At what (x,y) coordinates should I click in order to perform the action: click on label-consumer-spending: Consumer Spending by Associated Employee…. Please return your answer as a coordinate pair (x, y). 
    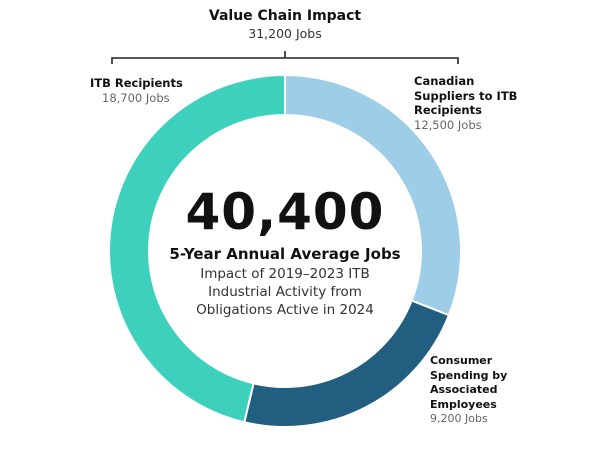
    Looking at the image, I should click on (468, 390).